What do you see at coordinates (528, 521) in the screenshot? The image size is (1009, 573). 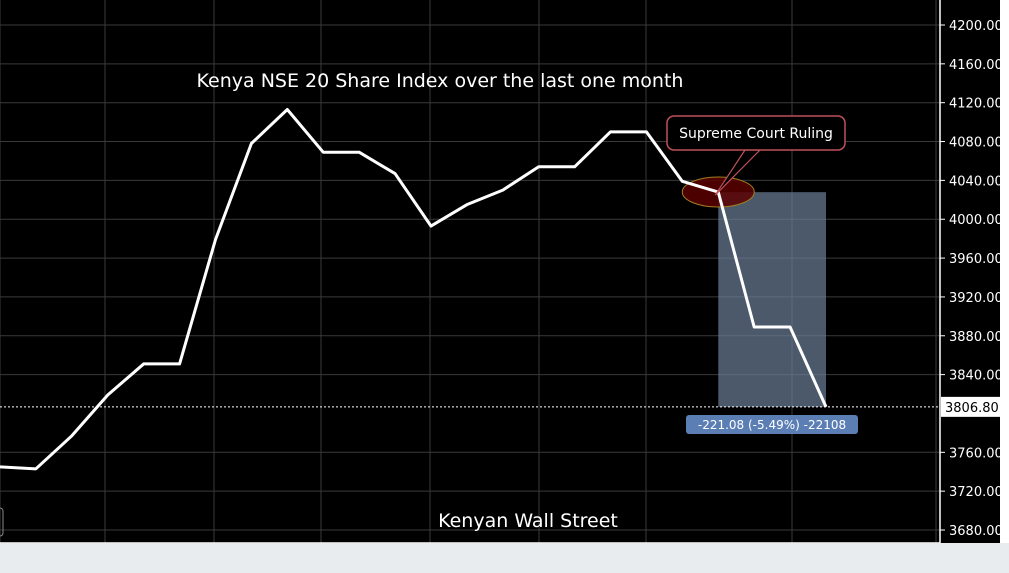 I see `watermark-text: Kenyan Wall Street` at bounding box center [528, 521].